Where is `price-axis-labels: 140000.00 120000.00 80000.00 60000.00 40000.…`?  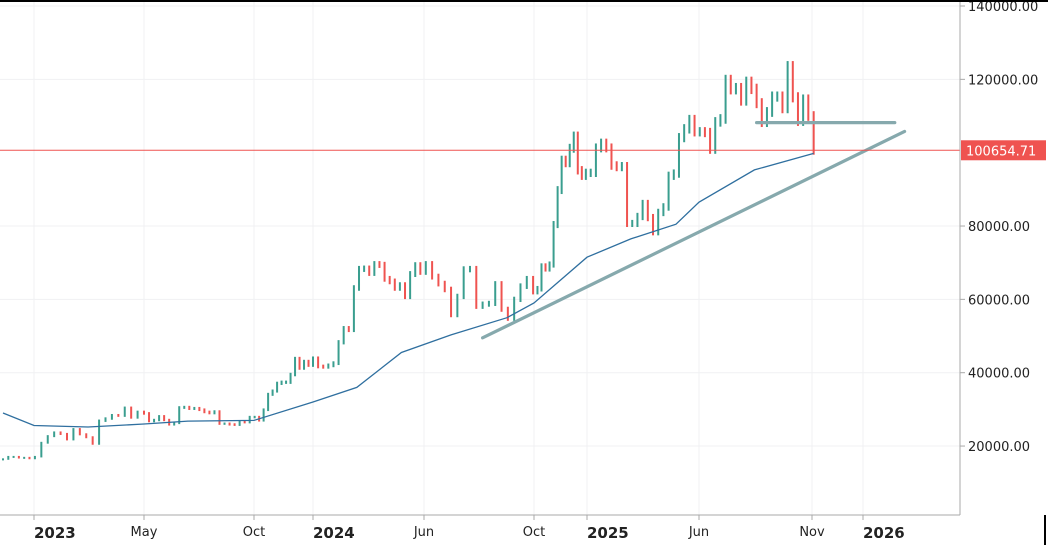
price-axis-labels: 140000.00 120000.00 80000.00 60000.00 40000.… is located at coordinates (999, 227).